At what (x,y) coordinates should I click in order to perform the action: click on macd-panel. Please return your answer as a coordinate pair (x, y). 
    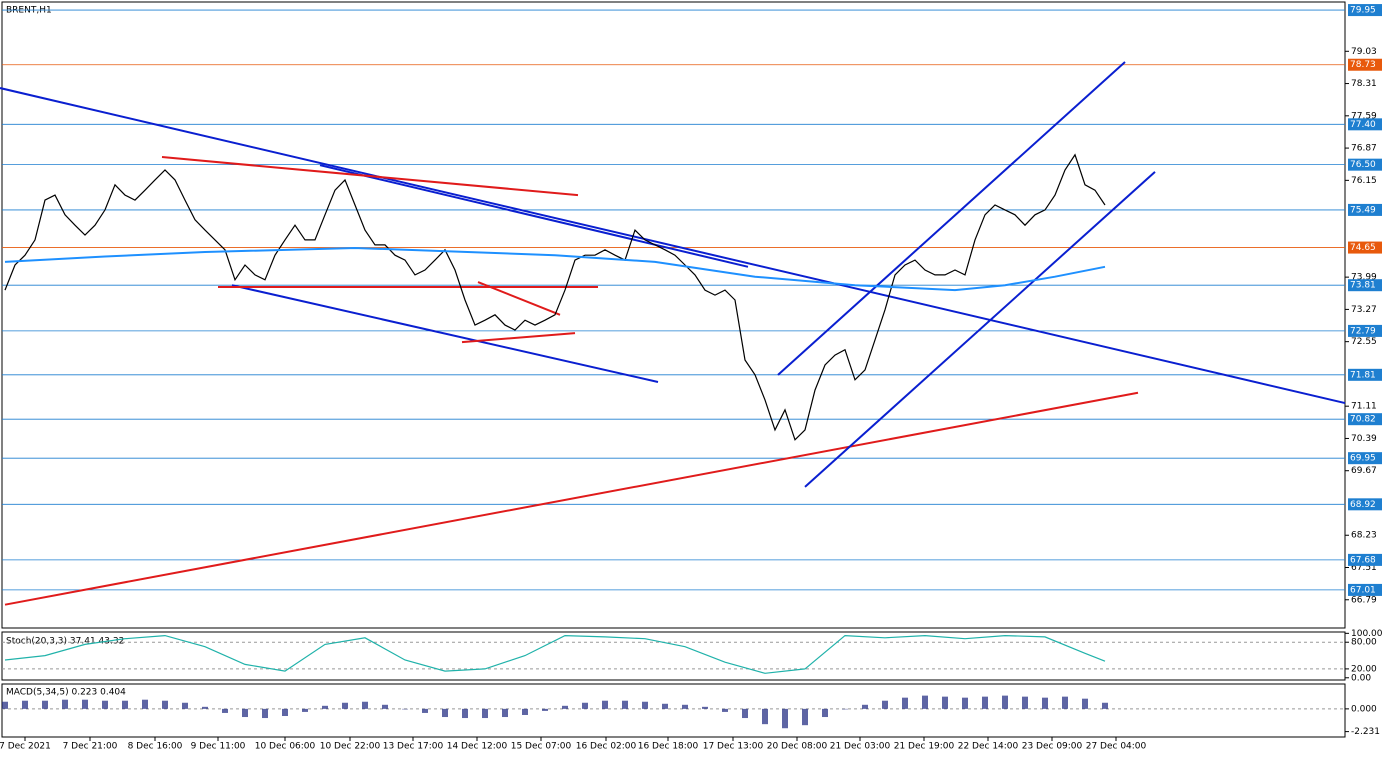
    Looking at the image, I should click on (673, 710).